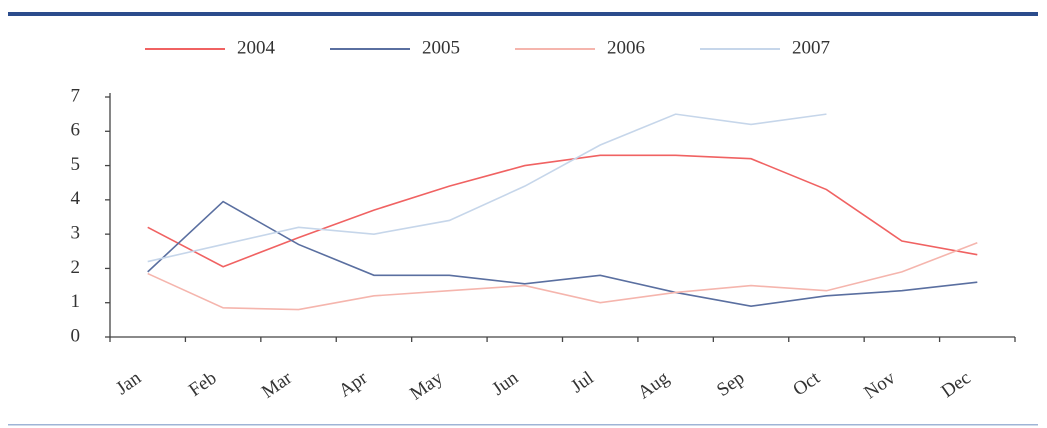 This screenshot has width=1047, height=428. What do you see at coordinates (505, 383) in the screenshot?
I see `x-tick-label: Jun` at bounding box center [505, 383].